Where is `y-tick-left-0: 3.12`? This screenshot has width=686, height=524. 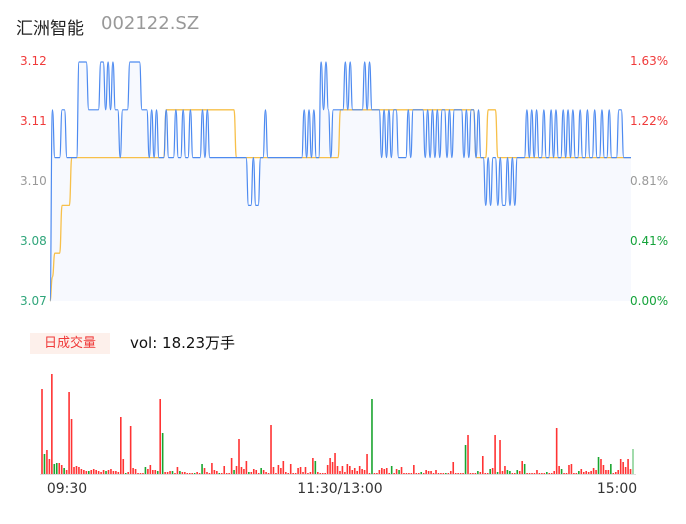
y-tick-left-0: 3.12 is located at coordinates (33, 61).